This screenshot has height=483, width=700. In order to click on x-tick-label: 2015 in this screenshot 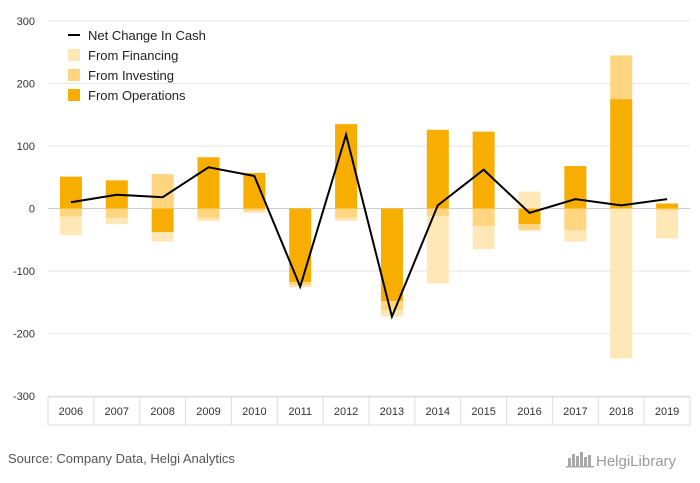, I will do `click(483, 412)`.